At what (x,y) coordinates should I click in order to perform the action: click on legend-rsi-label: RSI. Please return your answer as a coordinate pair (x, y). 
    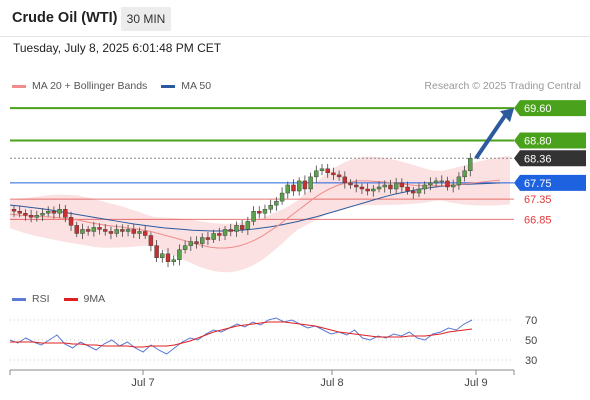
    Looking at the image, I should click on (41, 299).